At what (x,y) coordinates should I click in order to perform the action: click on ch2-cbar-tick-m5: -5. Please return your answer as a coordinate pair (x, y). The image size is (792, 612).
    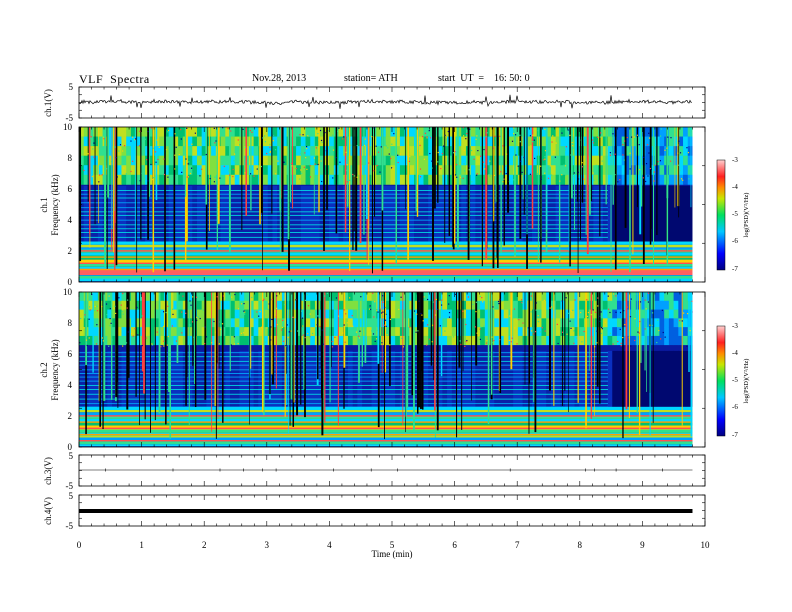
    Looking at the image, I should click on (735, 380).